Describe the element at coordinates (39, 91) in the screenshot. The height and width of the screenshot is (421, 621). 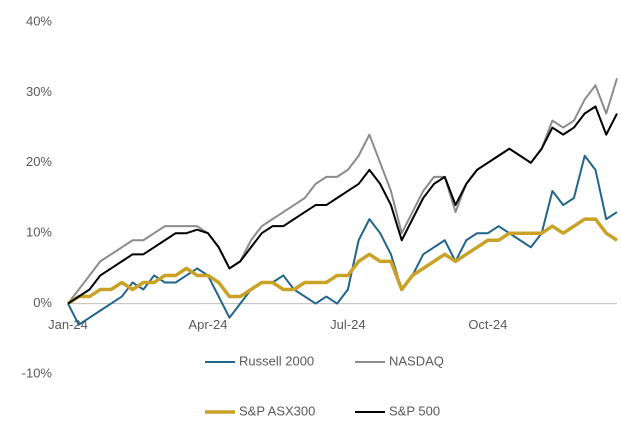
I see `y-tick-label: 30%` at that location.